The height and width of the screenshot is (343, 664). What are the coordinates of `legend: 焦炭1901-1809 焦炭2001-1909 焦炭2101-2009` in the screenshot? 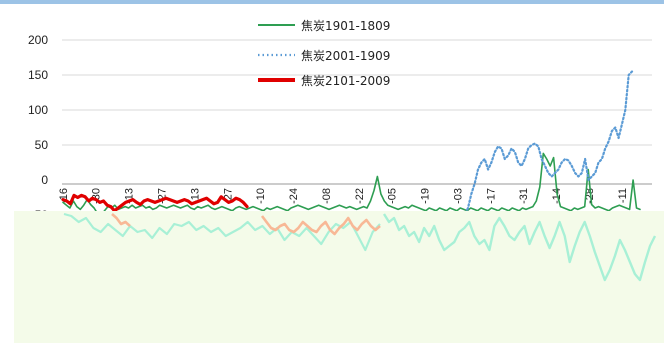 It's located at (324, 53).